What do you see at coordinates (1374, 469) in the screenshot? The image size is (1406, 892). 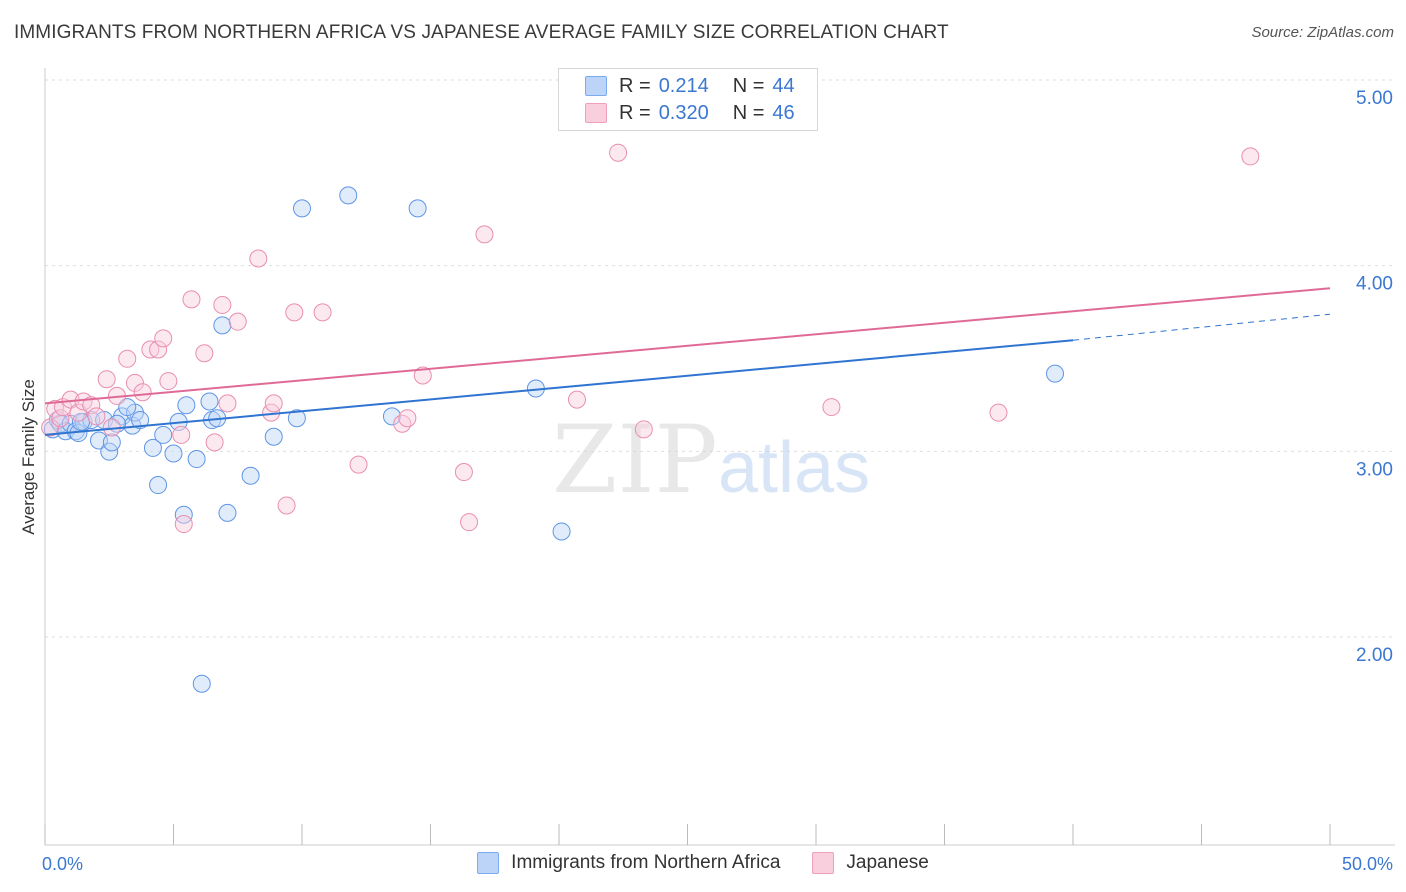 I see `y-tick-label-1: 3.00` at bounding box center [1374, 469].